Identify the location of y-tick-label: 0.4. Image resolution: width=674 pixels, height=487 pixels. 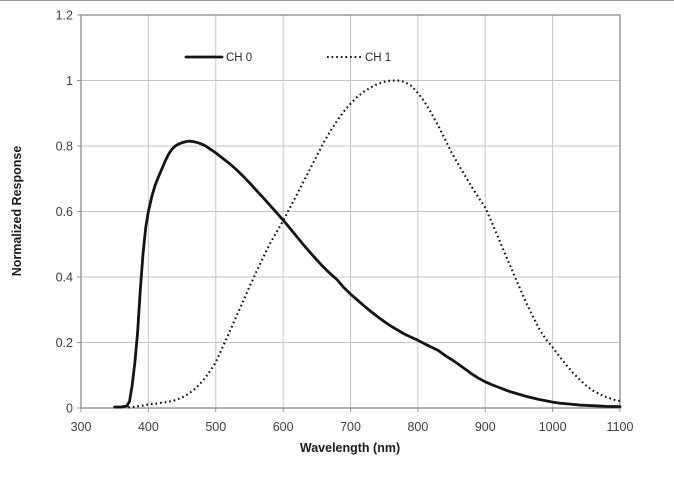
(64, 278).